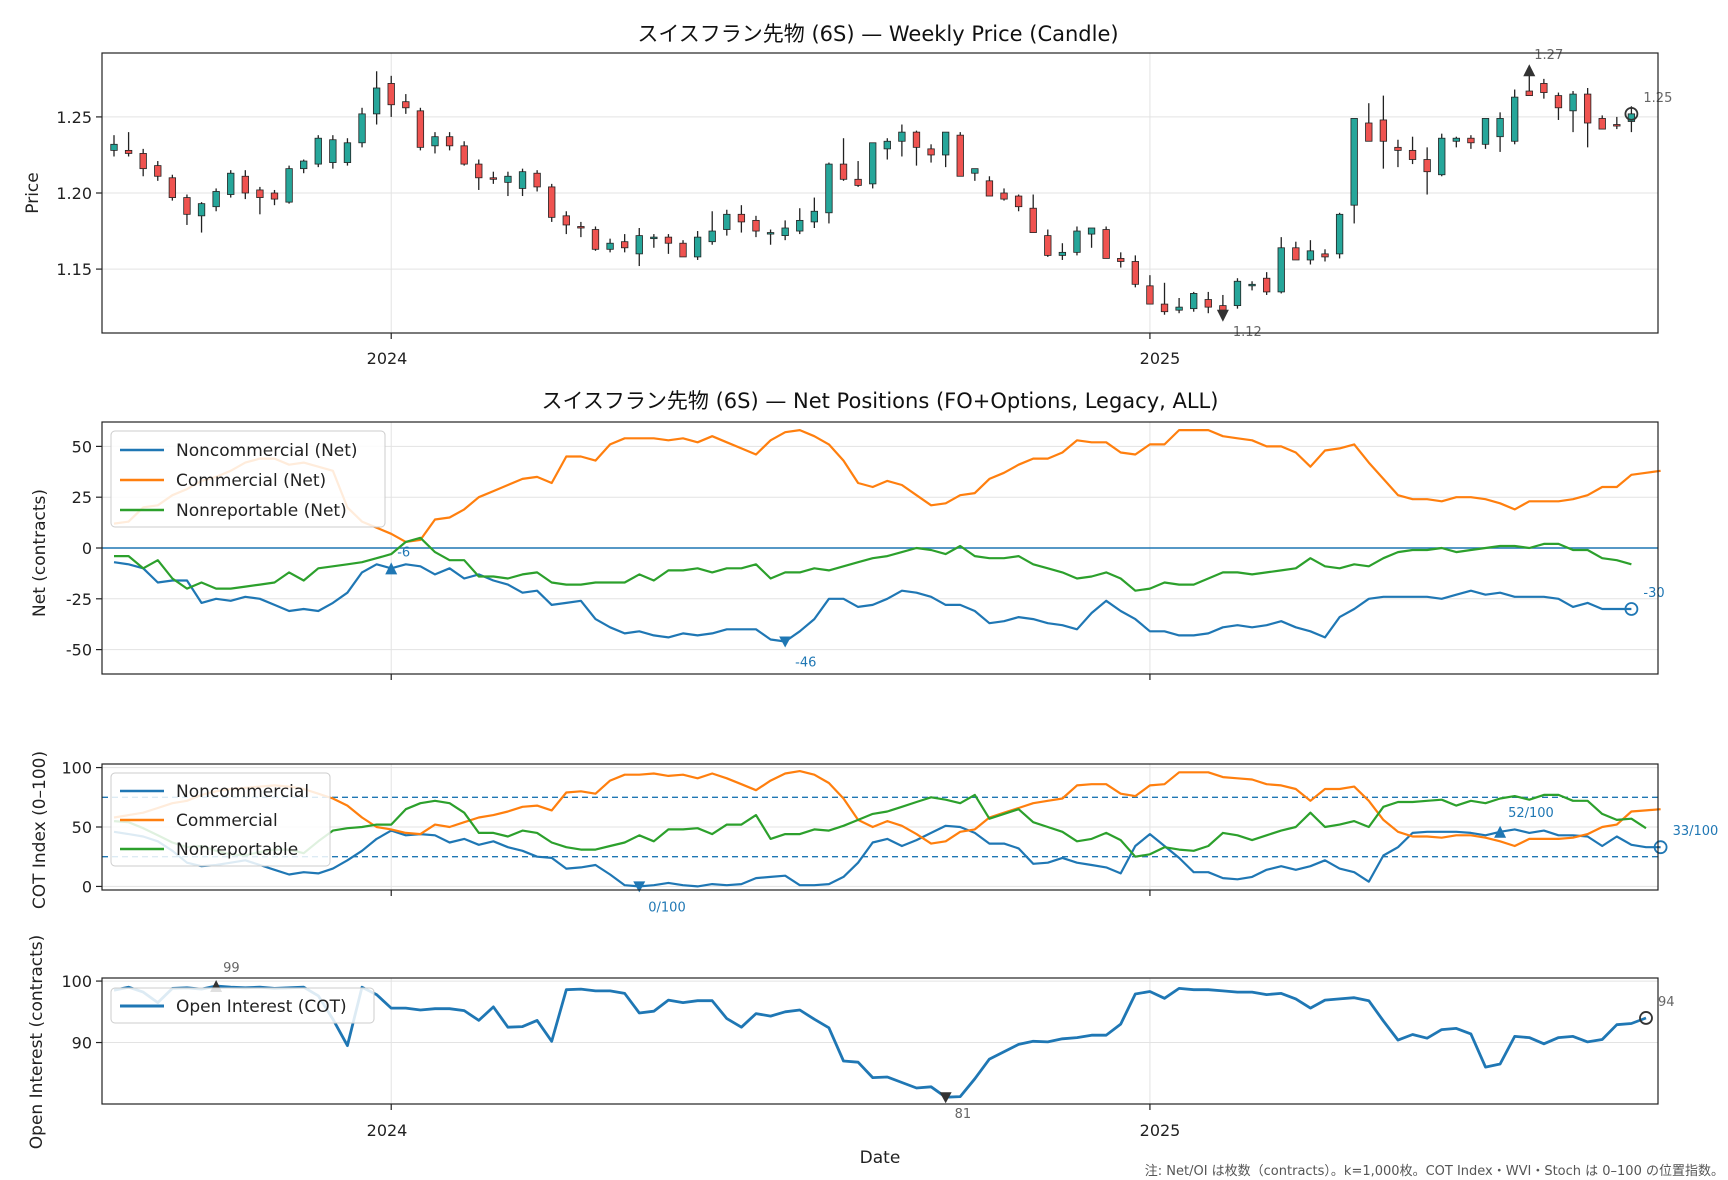 The height and width of the screenshot is (1180, 1728). Describe the element at coordinates (391, 568) in the screenshot. I see `marker-up-icon` at that location.